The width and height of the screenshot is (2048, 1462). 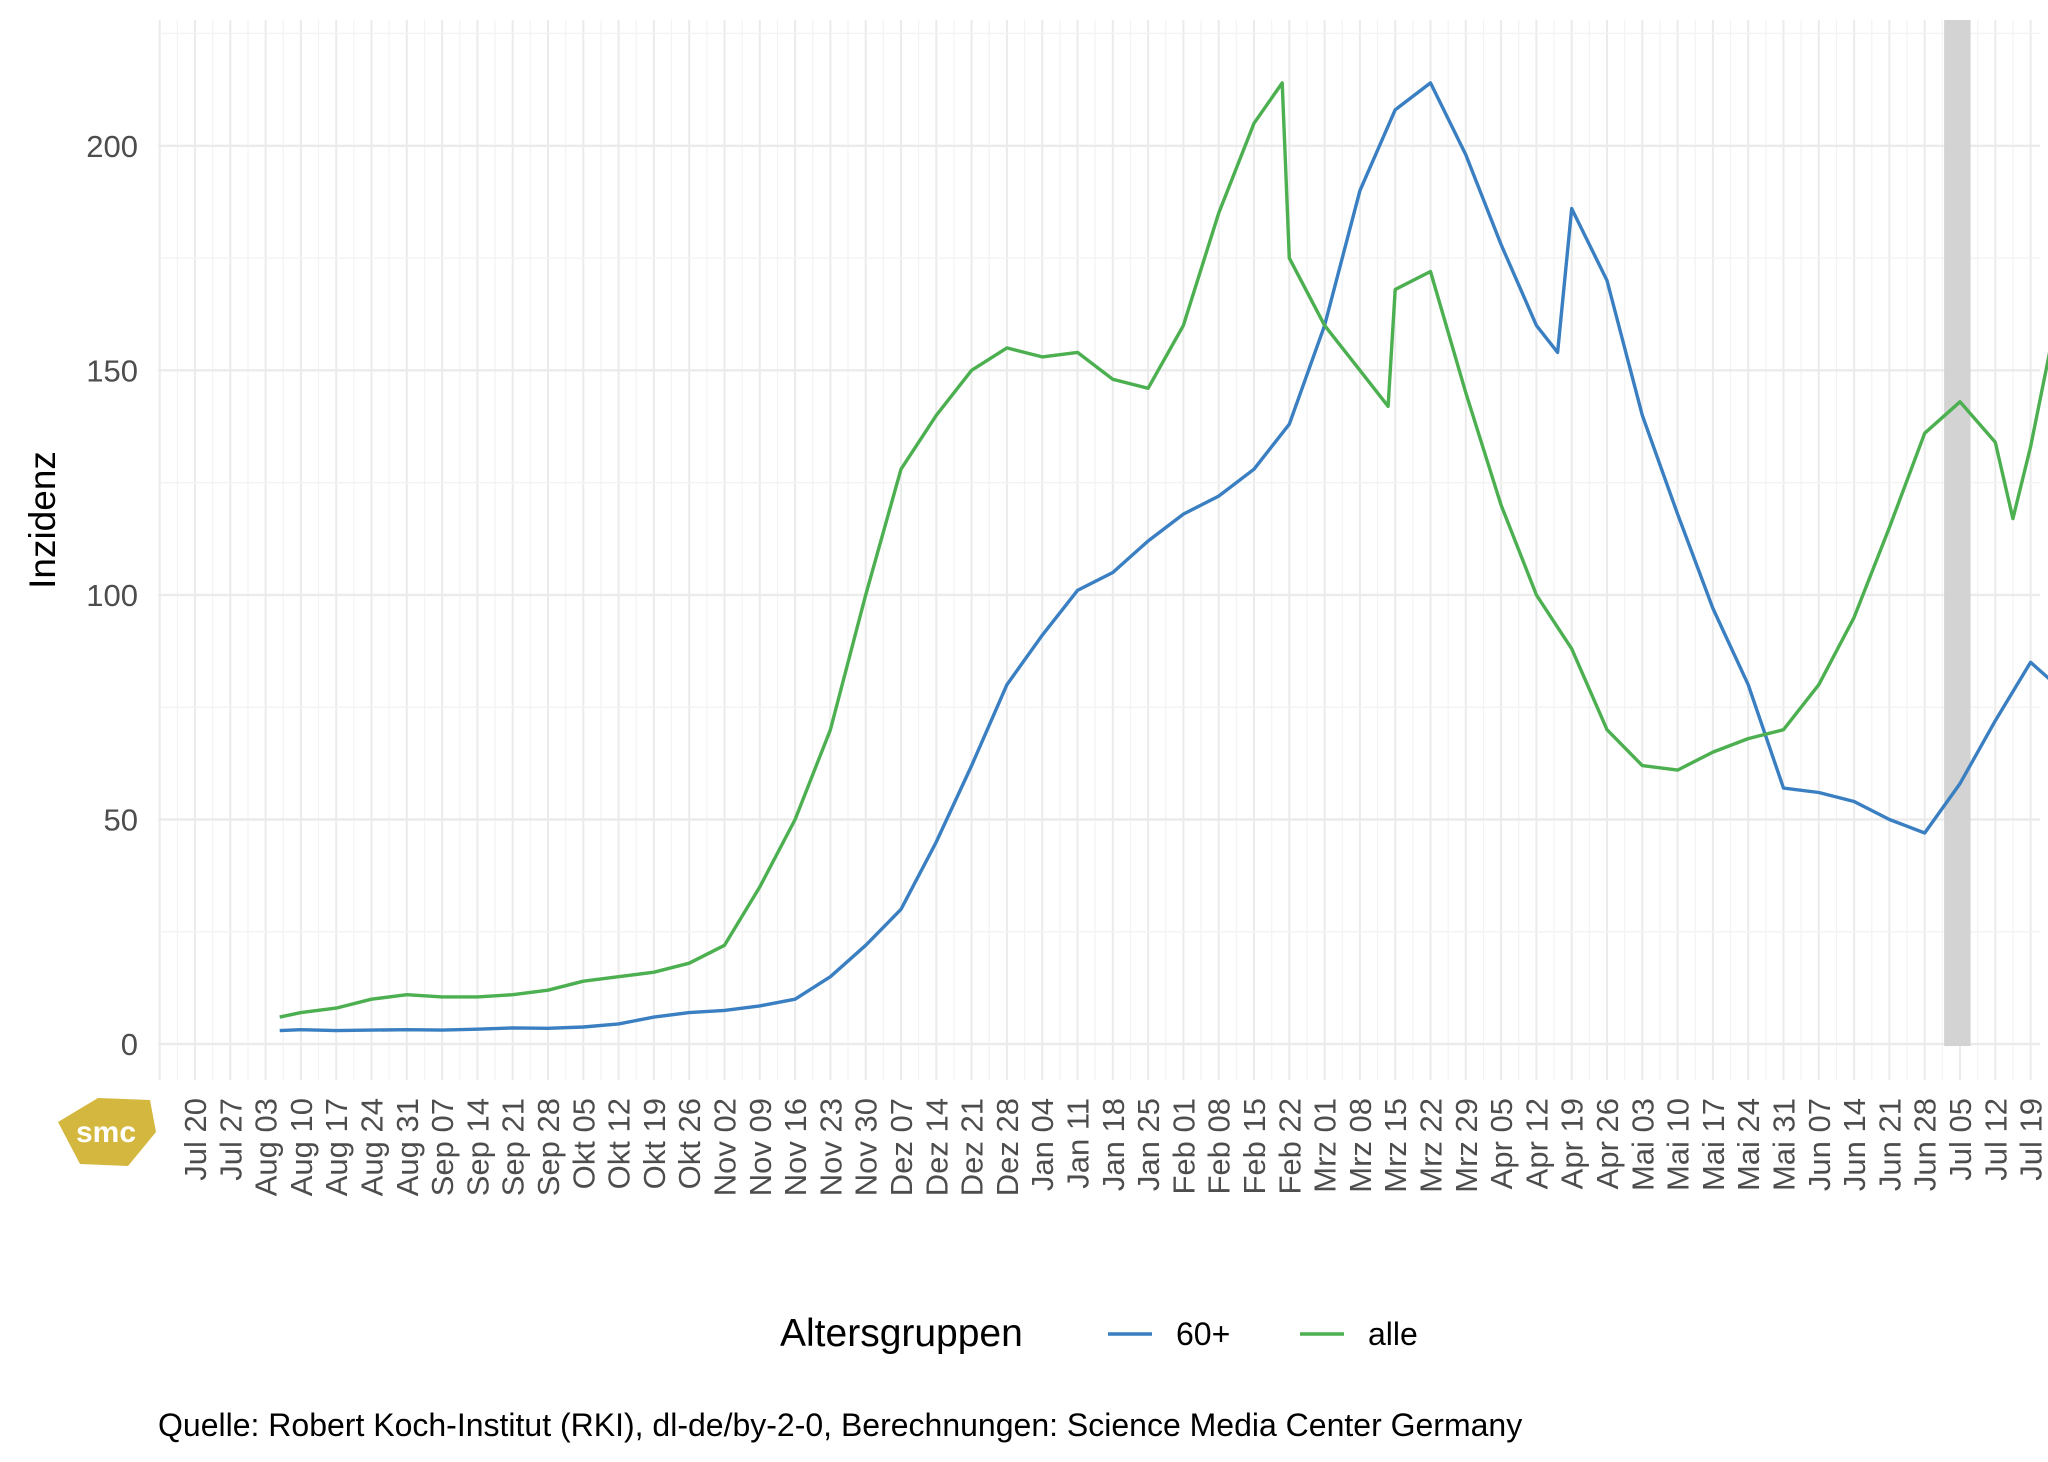 I want to click on x-tick-label: Feb 08, so click(x=1219, y=1146).